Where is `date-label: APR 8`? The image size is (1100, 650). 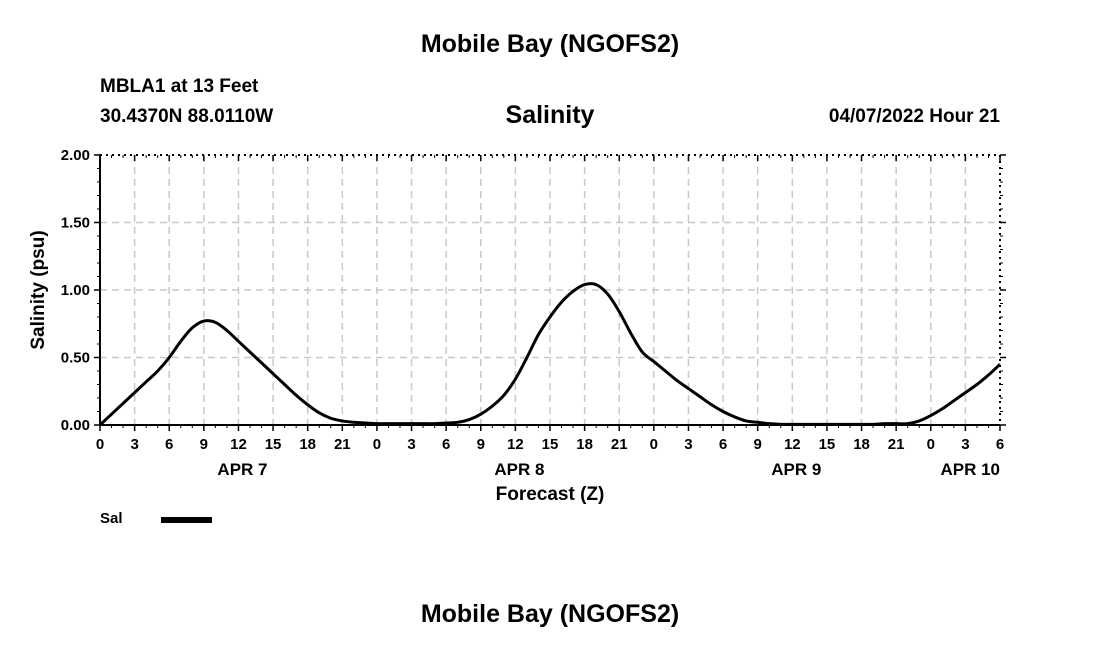
date-label: APR 8 is located at coordinates (519, 469).